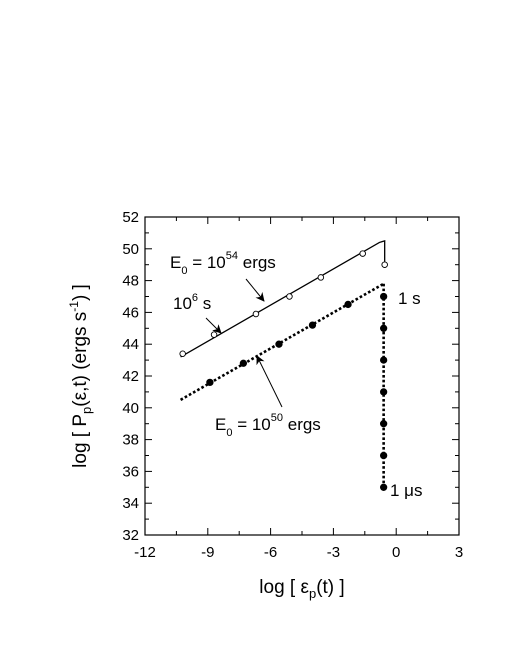 The height and width of the screenshot is (654, 505). Describe the element at coordinates (333, 552) in the screenshot. I see `x-tick-label-3: -3` at that location.